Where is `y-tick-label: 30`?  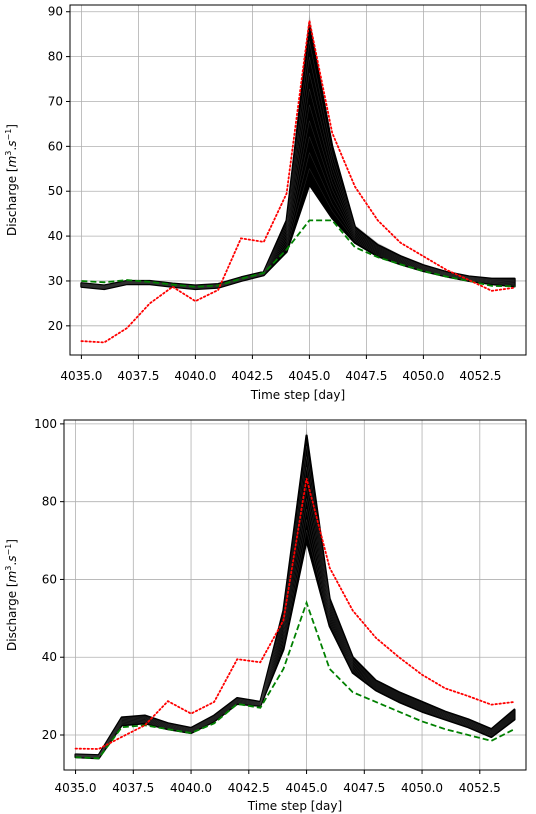 y-tick-label: 30 is located at coordinates (55, 281).